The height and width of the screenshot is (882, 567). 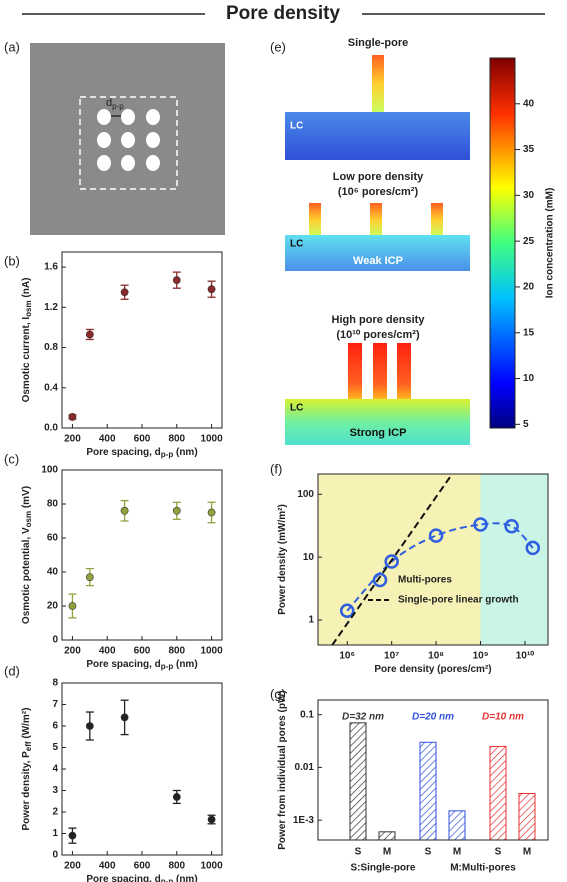 I want to click on legend-marker, so click(x=380, y=580).